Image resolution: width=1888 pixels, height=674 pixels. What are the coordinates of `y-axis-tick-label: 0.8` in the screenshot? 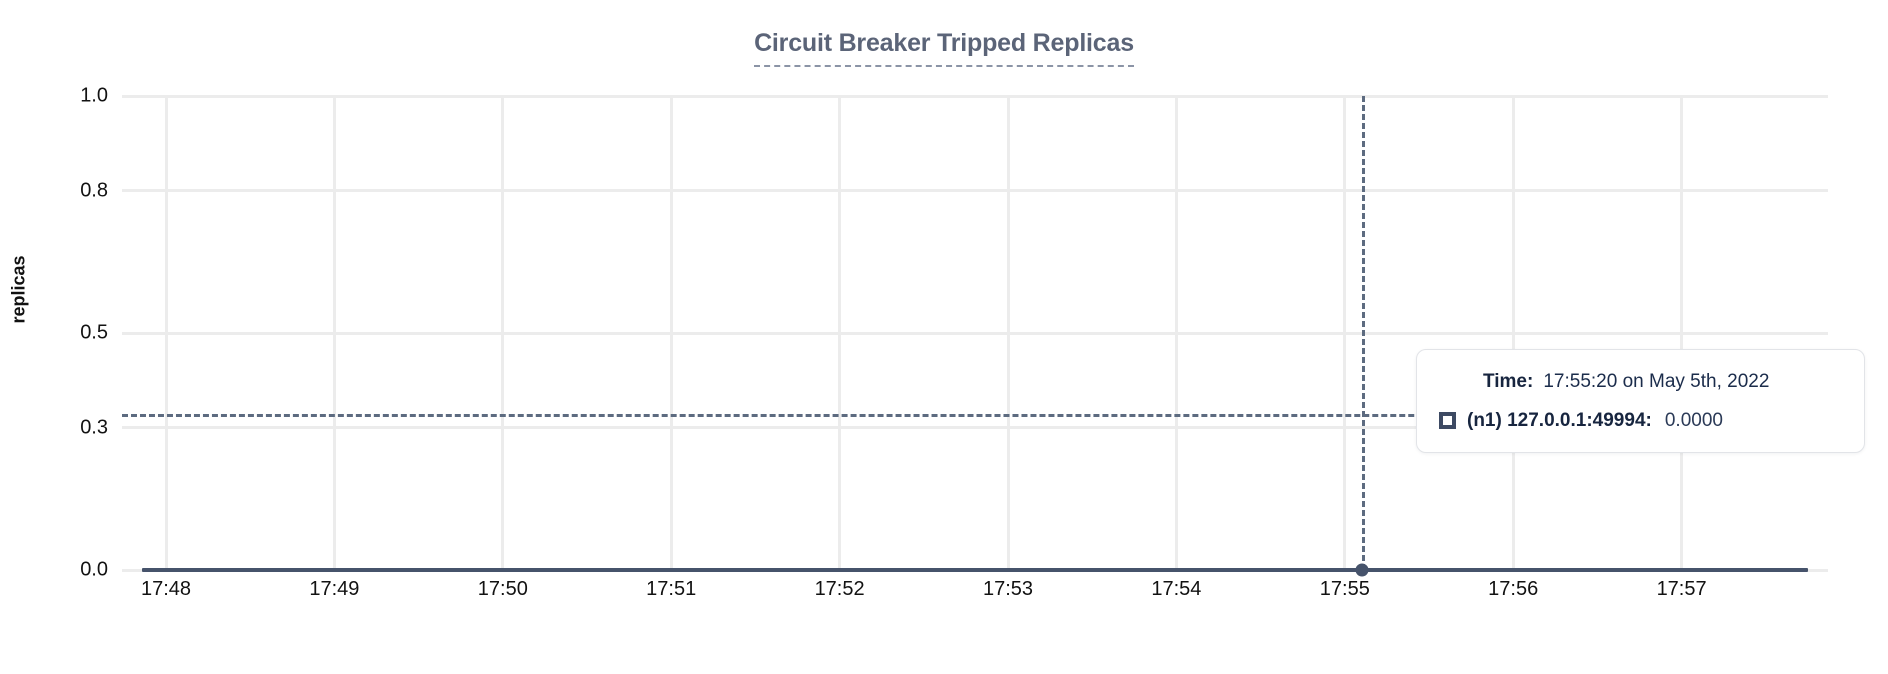 It's located at (94, 190).